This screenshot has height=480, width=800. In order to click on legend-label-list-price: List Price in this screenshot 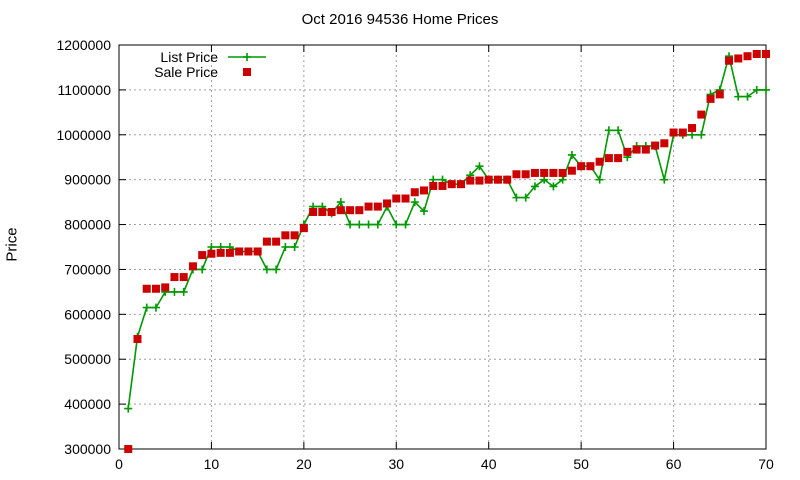, I will do `click(189, 57)`.